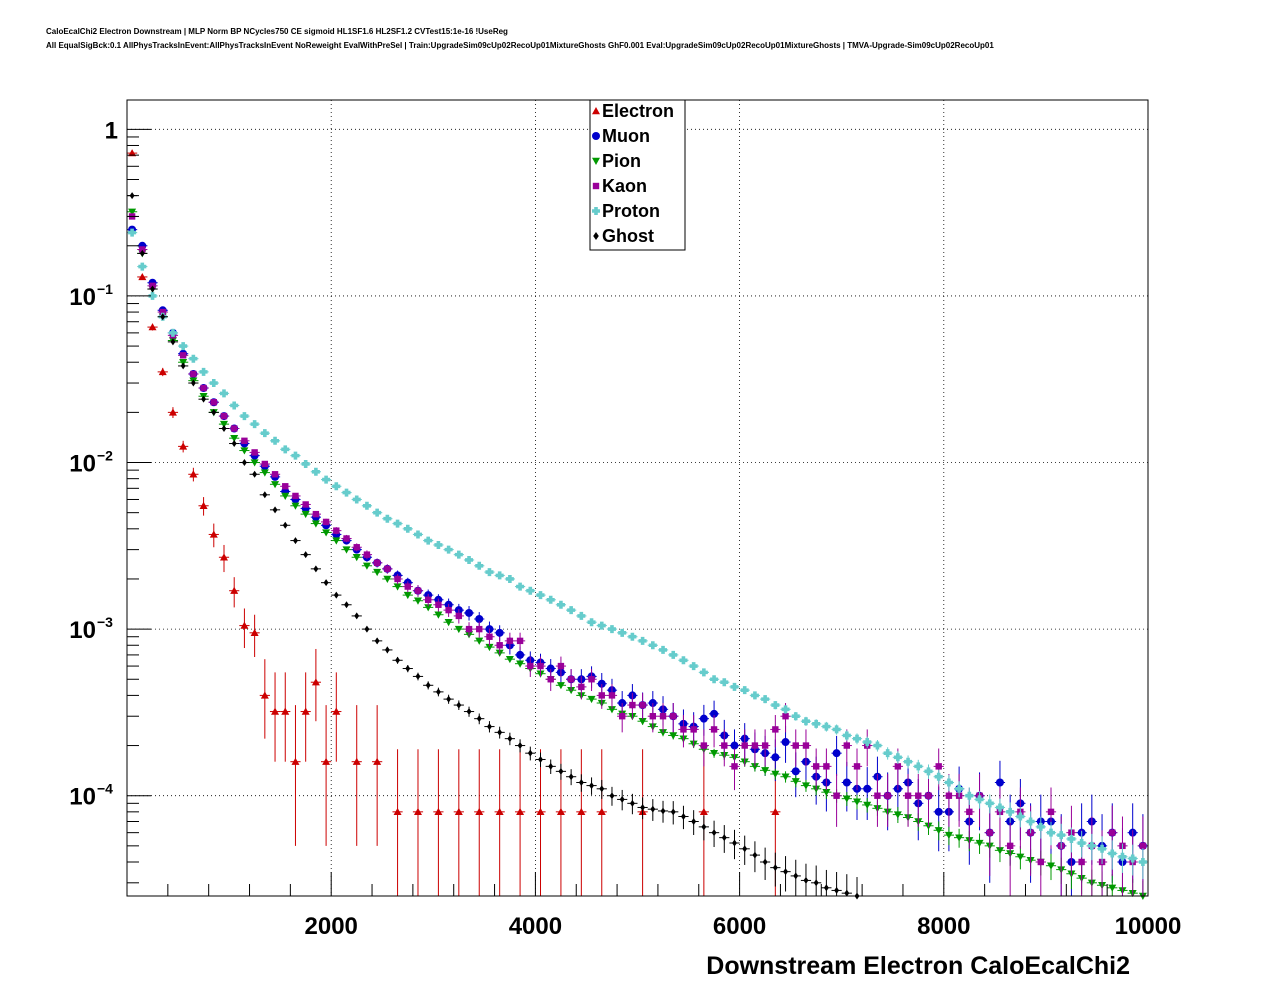 The height and width of the screenshot is (996, 1276). Describe the element at coordinates (621, 161) in the screenshot. I see `legend-label: Pion` at that location.